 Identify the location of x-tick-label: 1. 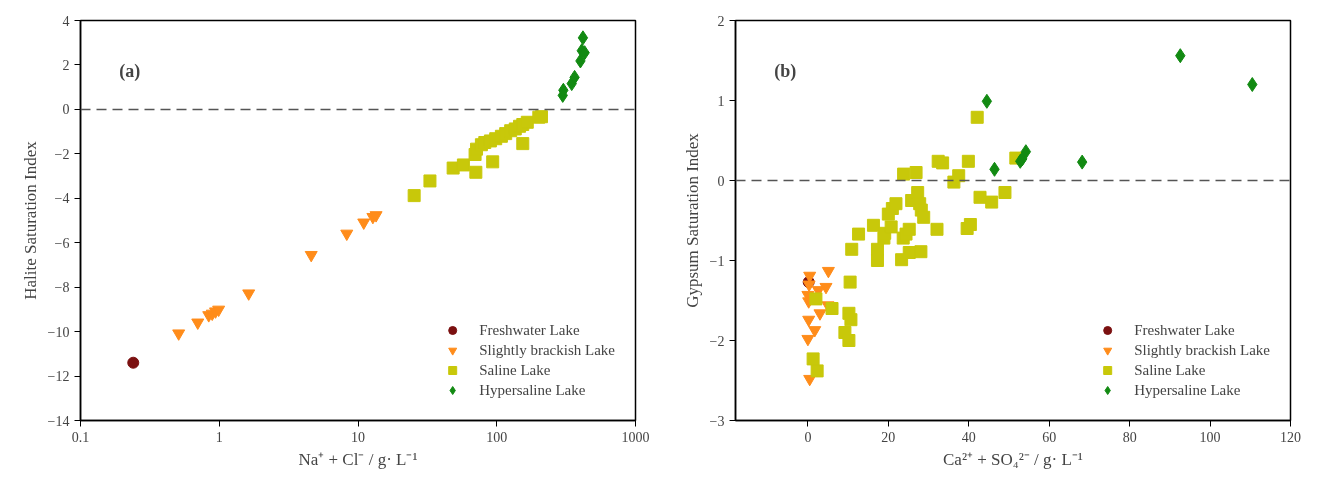
(219, 437).